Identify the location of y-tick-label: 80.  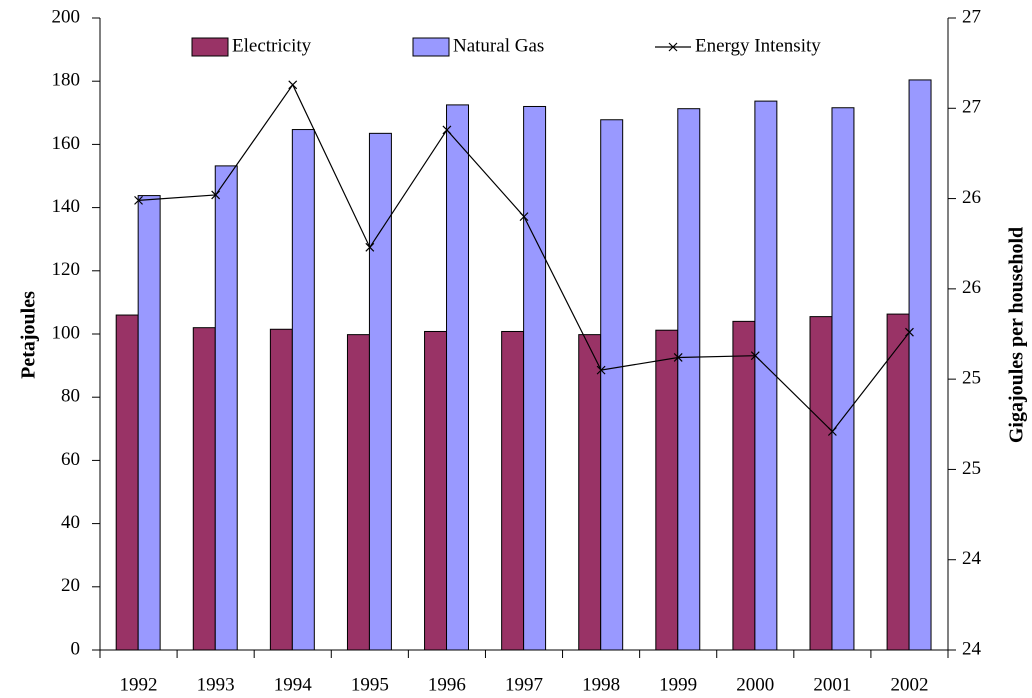
(70, 396).